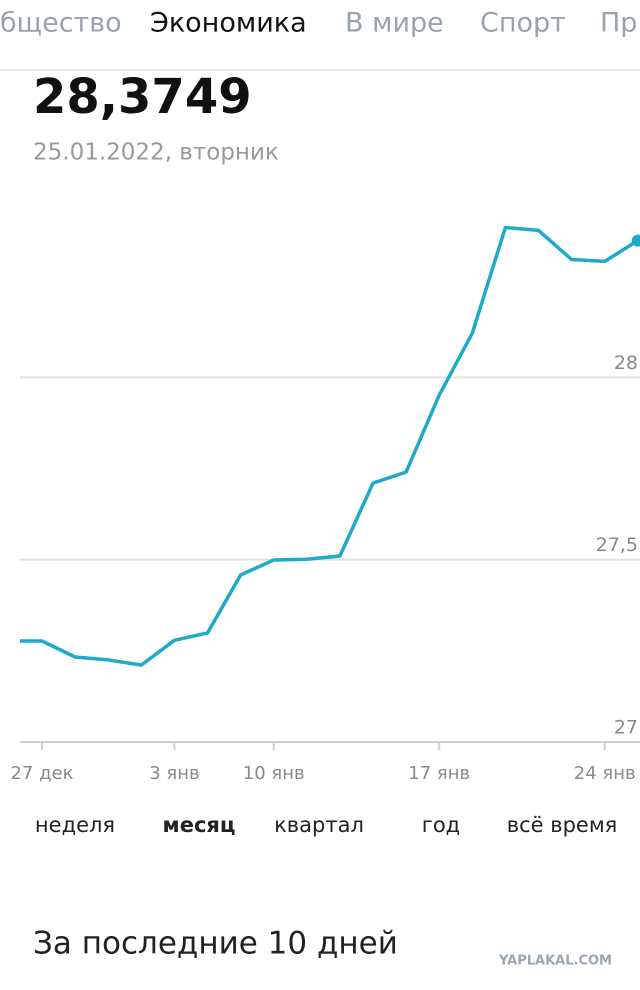  I want to click on nav-tab: Пр, so click(618, 23).